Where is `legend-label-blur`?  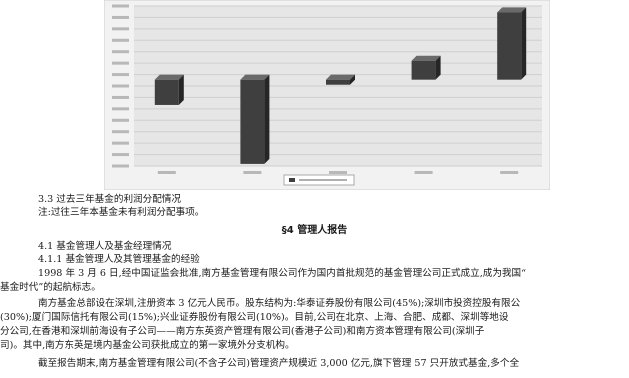
legend-label-blur is located at coordinates (323, 180).